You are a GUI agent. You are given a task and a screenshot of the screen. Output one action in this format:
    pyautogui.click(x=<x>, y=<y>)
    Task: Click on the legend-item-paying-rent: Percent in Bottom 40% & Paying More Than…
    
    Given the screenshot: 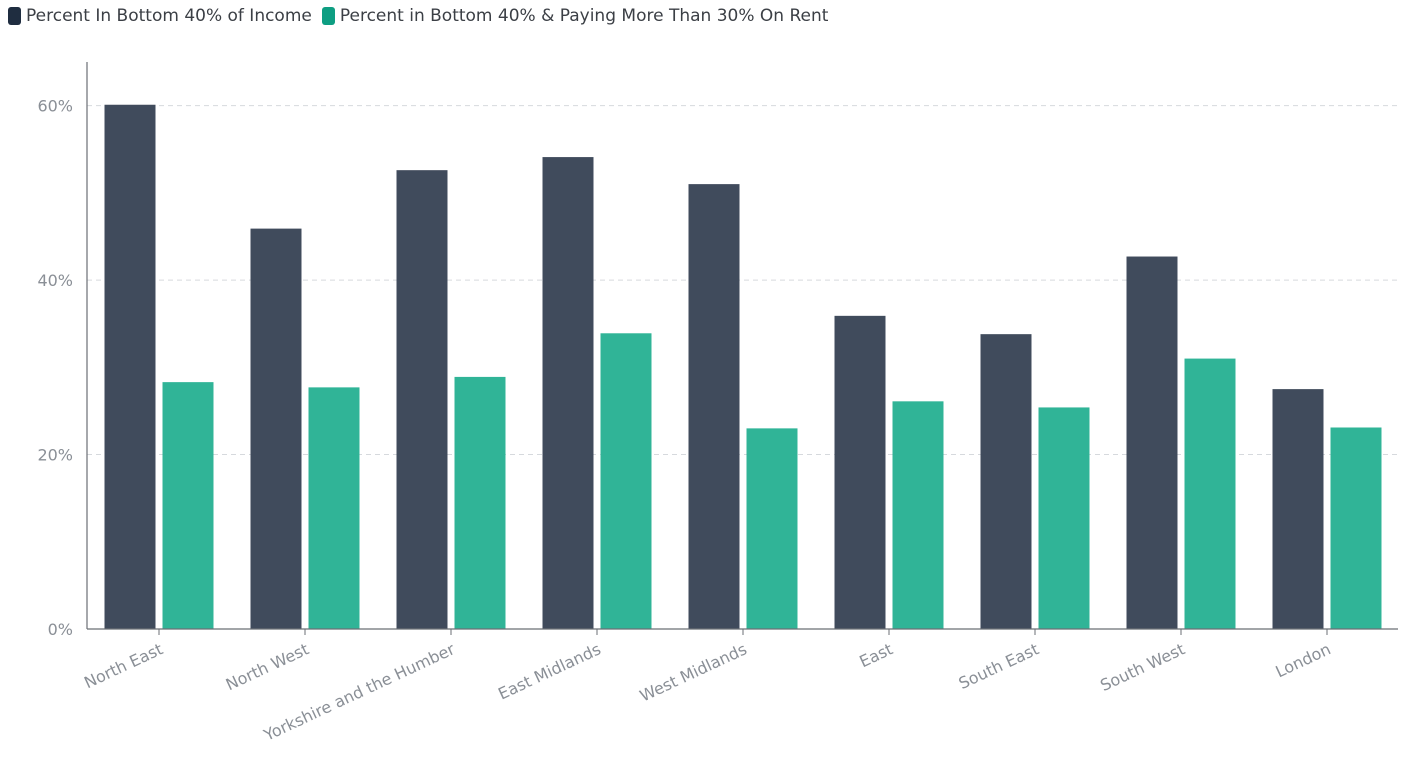 What is the action you would take?
    pyautogui.click(x=575, y=16)
    